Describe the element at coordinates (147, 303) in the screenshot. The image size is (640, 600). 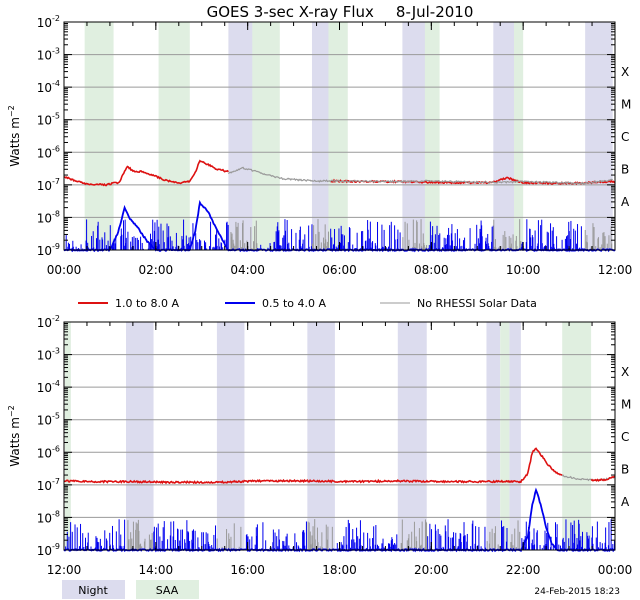
I see `legend-long-label: 1.0 to 8.0 A` at that location.